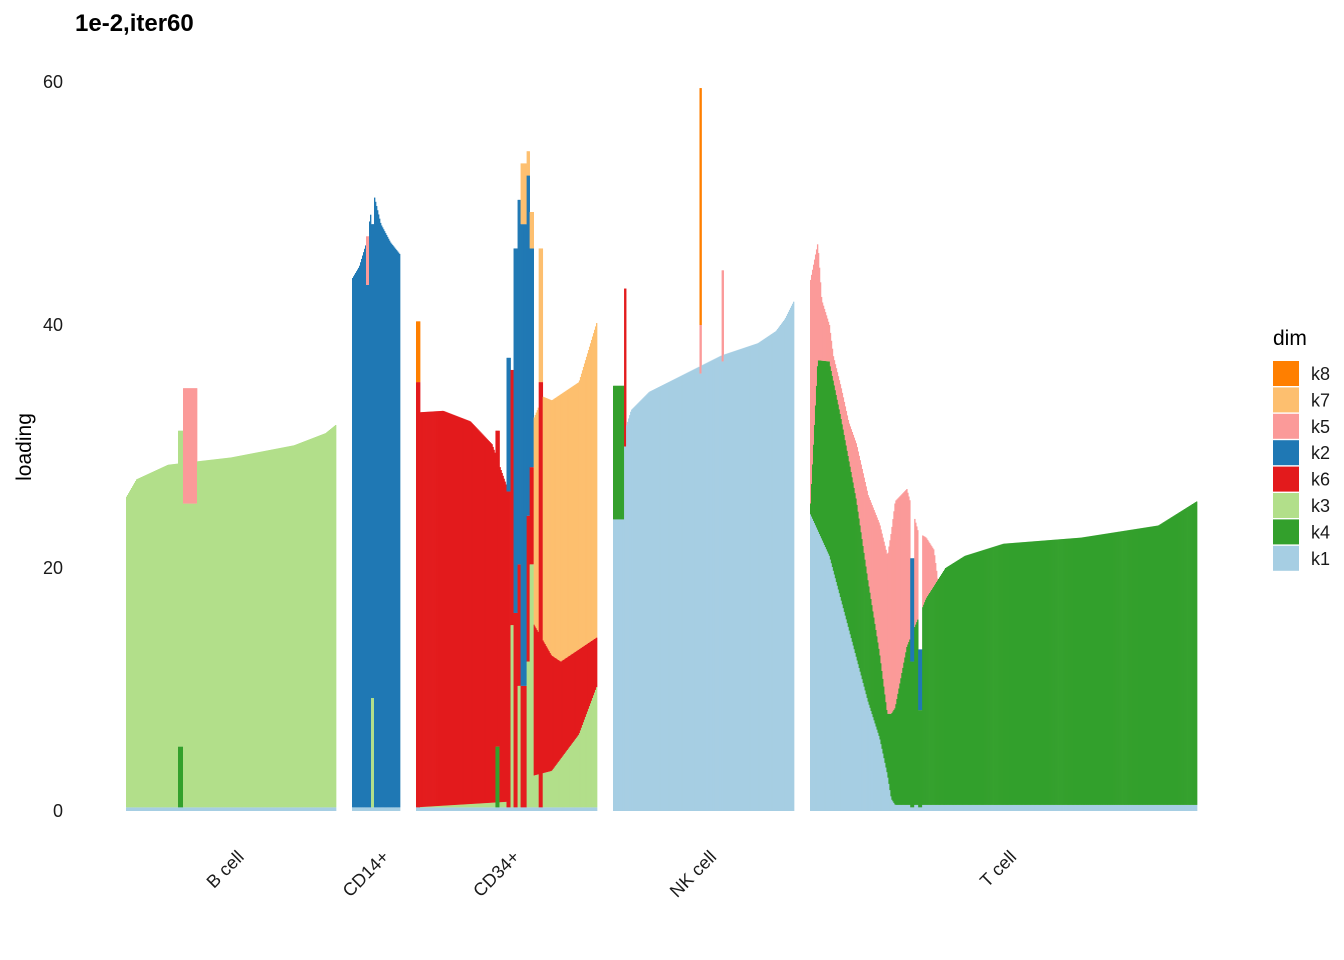 The width and height of the screenshot is (1344, 960). What do you see at coordinates (24, 447) in the screenshot?
I see `y-axis-label: loading` at bounding box center [24, 447].